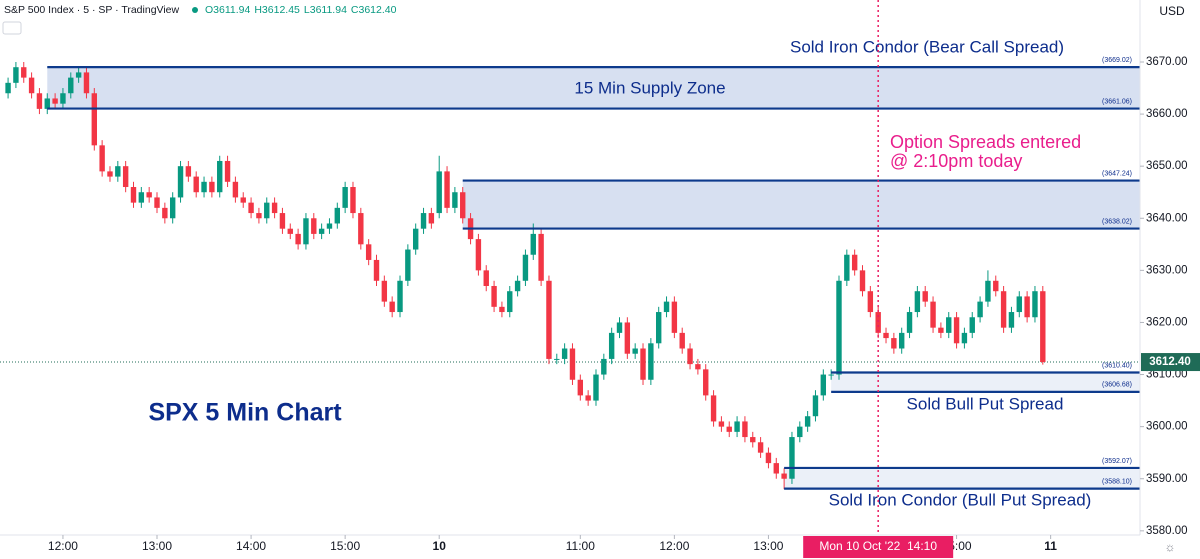  I want to click on y-tick-label: 3600.00, so click(1167, 427).